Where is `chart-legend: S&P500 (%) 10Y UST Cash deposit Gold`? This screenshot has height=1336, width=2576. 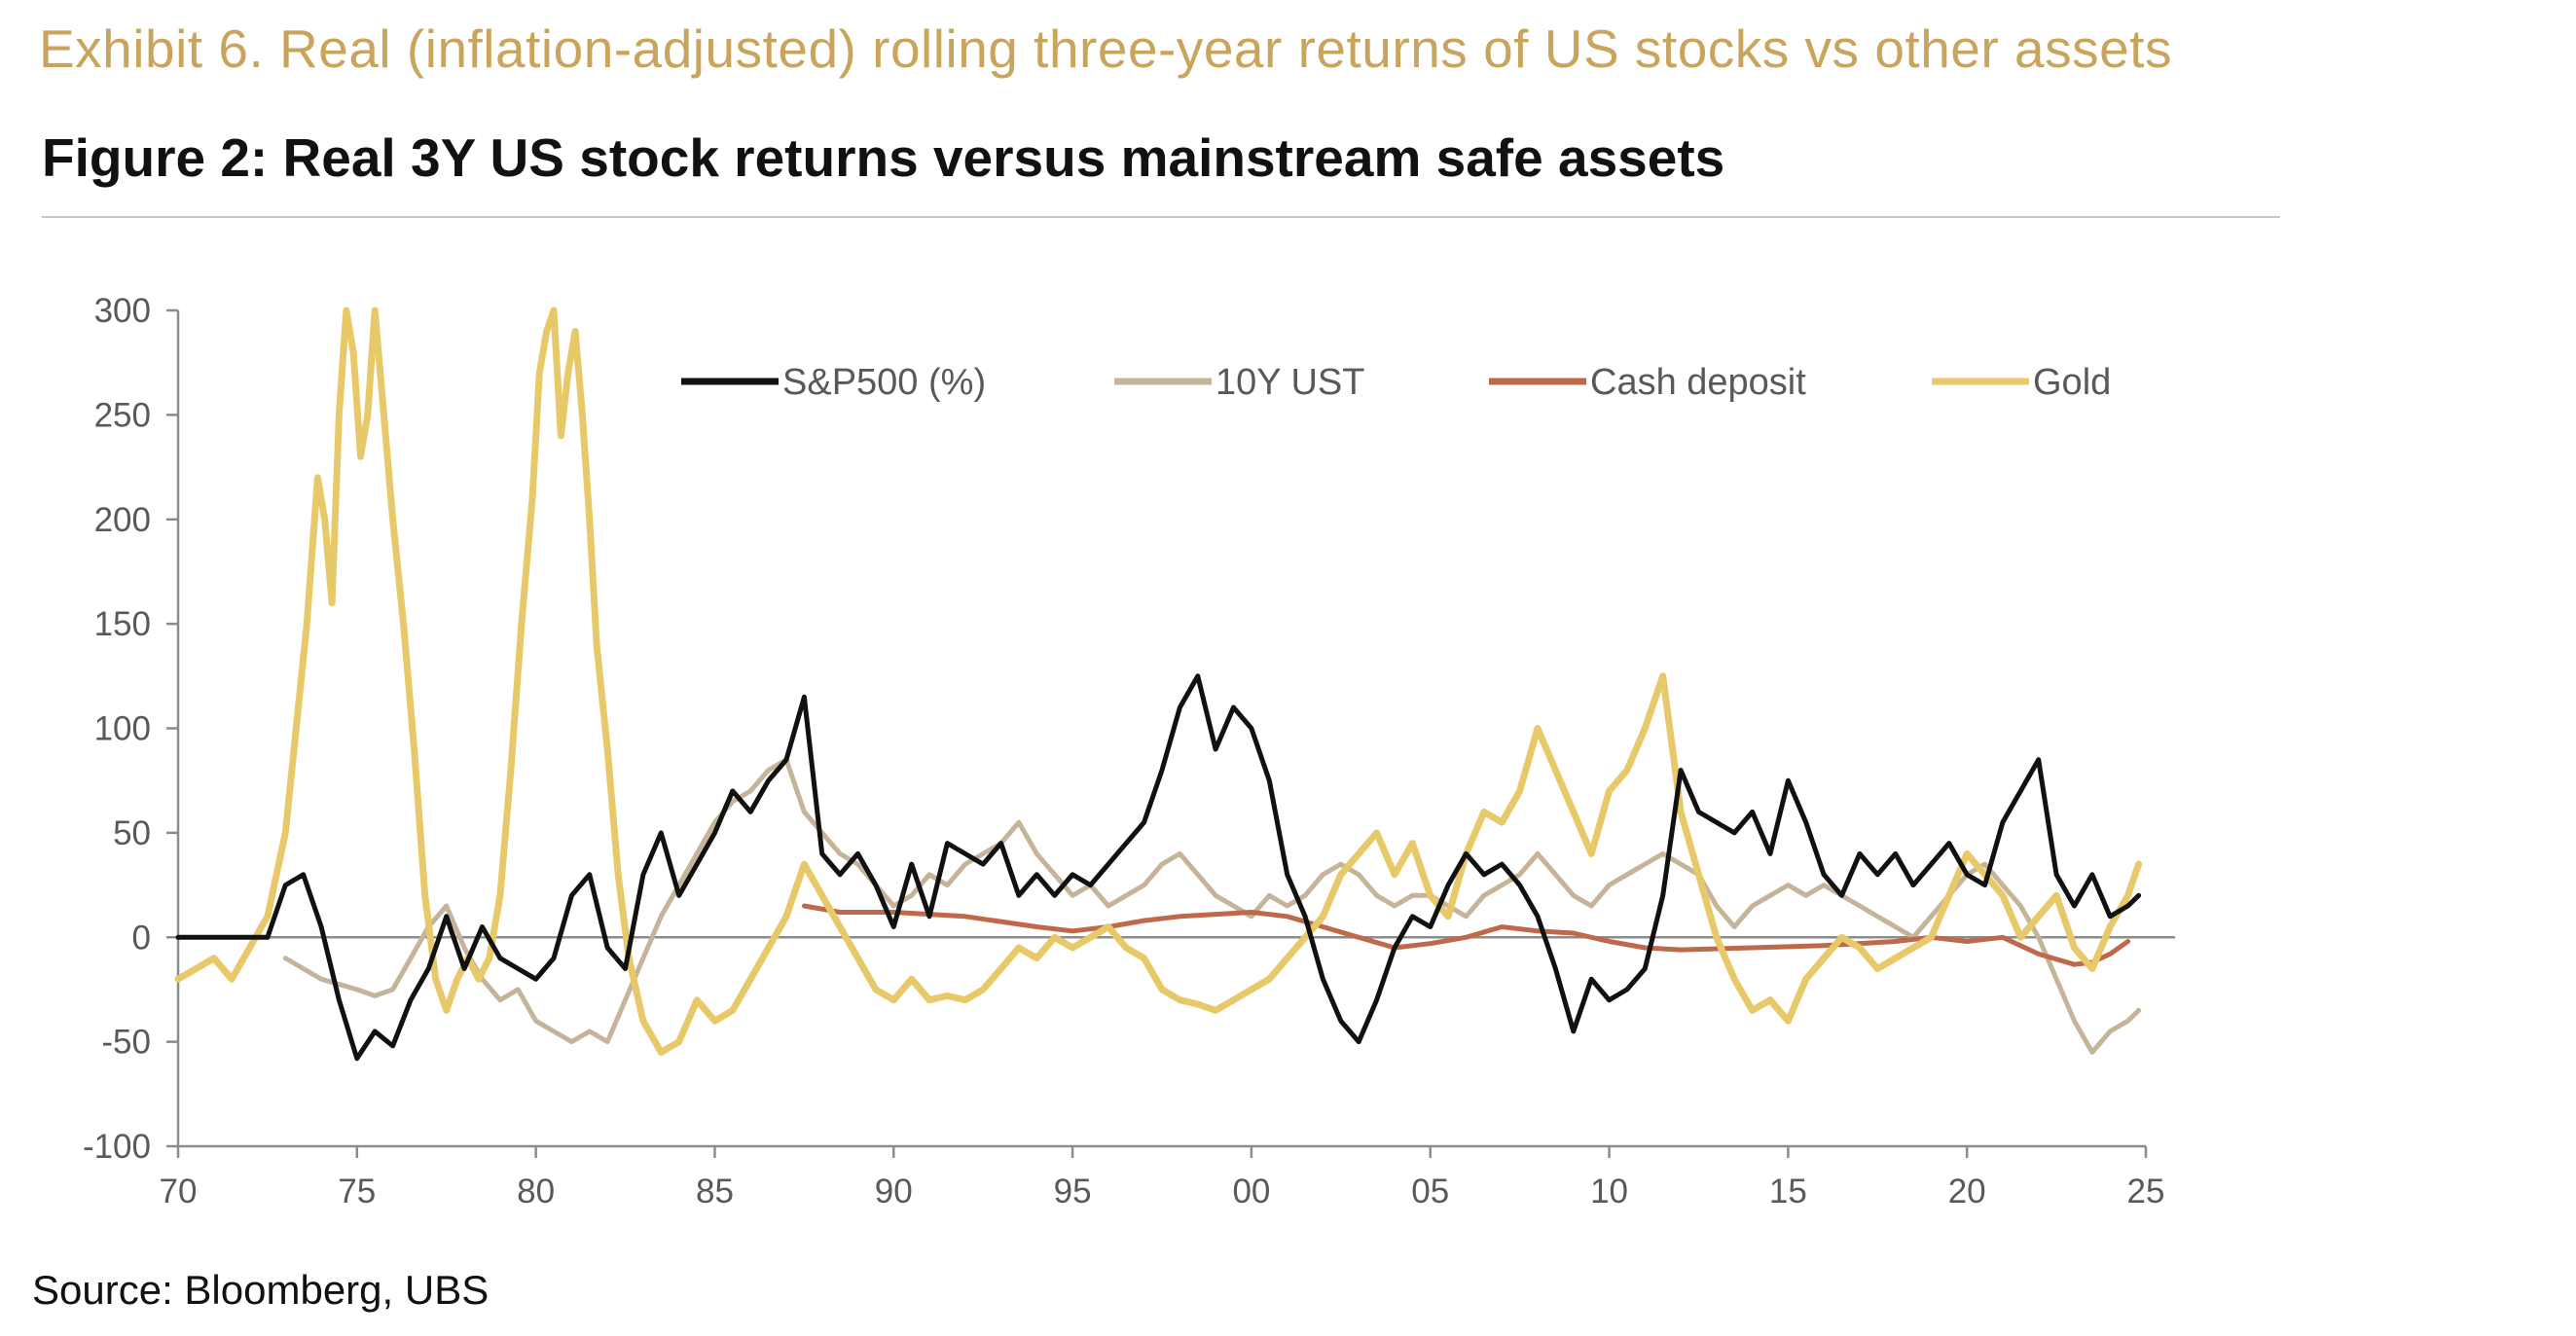
chart-legend: S&P500 (%) 10Y UST Cash deposit Gold is located at coordinates (1396, 382).